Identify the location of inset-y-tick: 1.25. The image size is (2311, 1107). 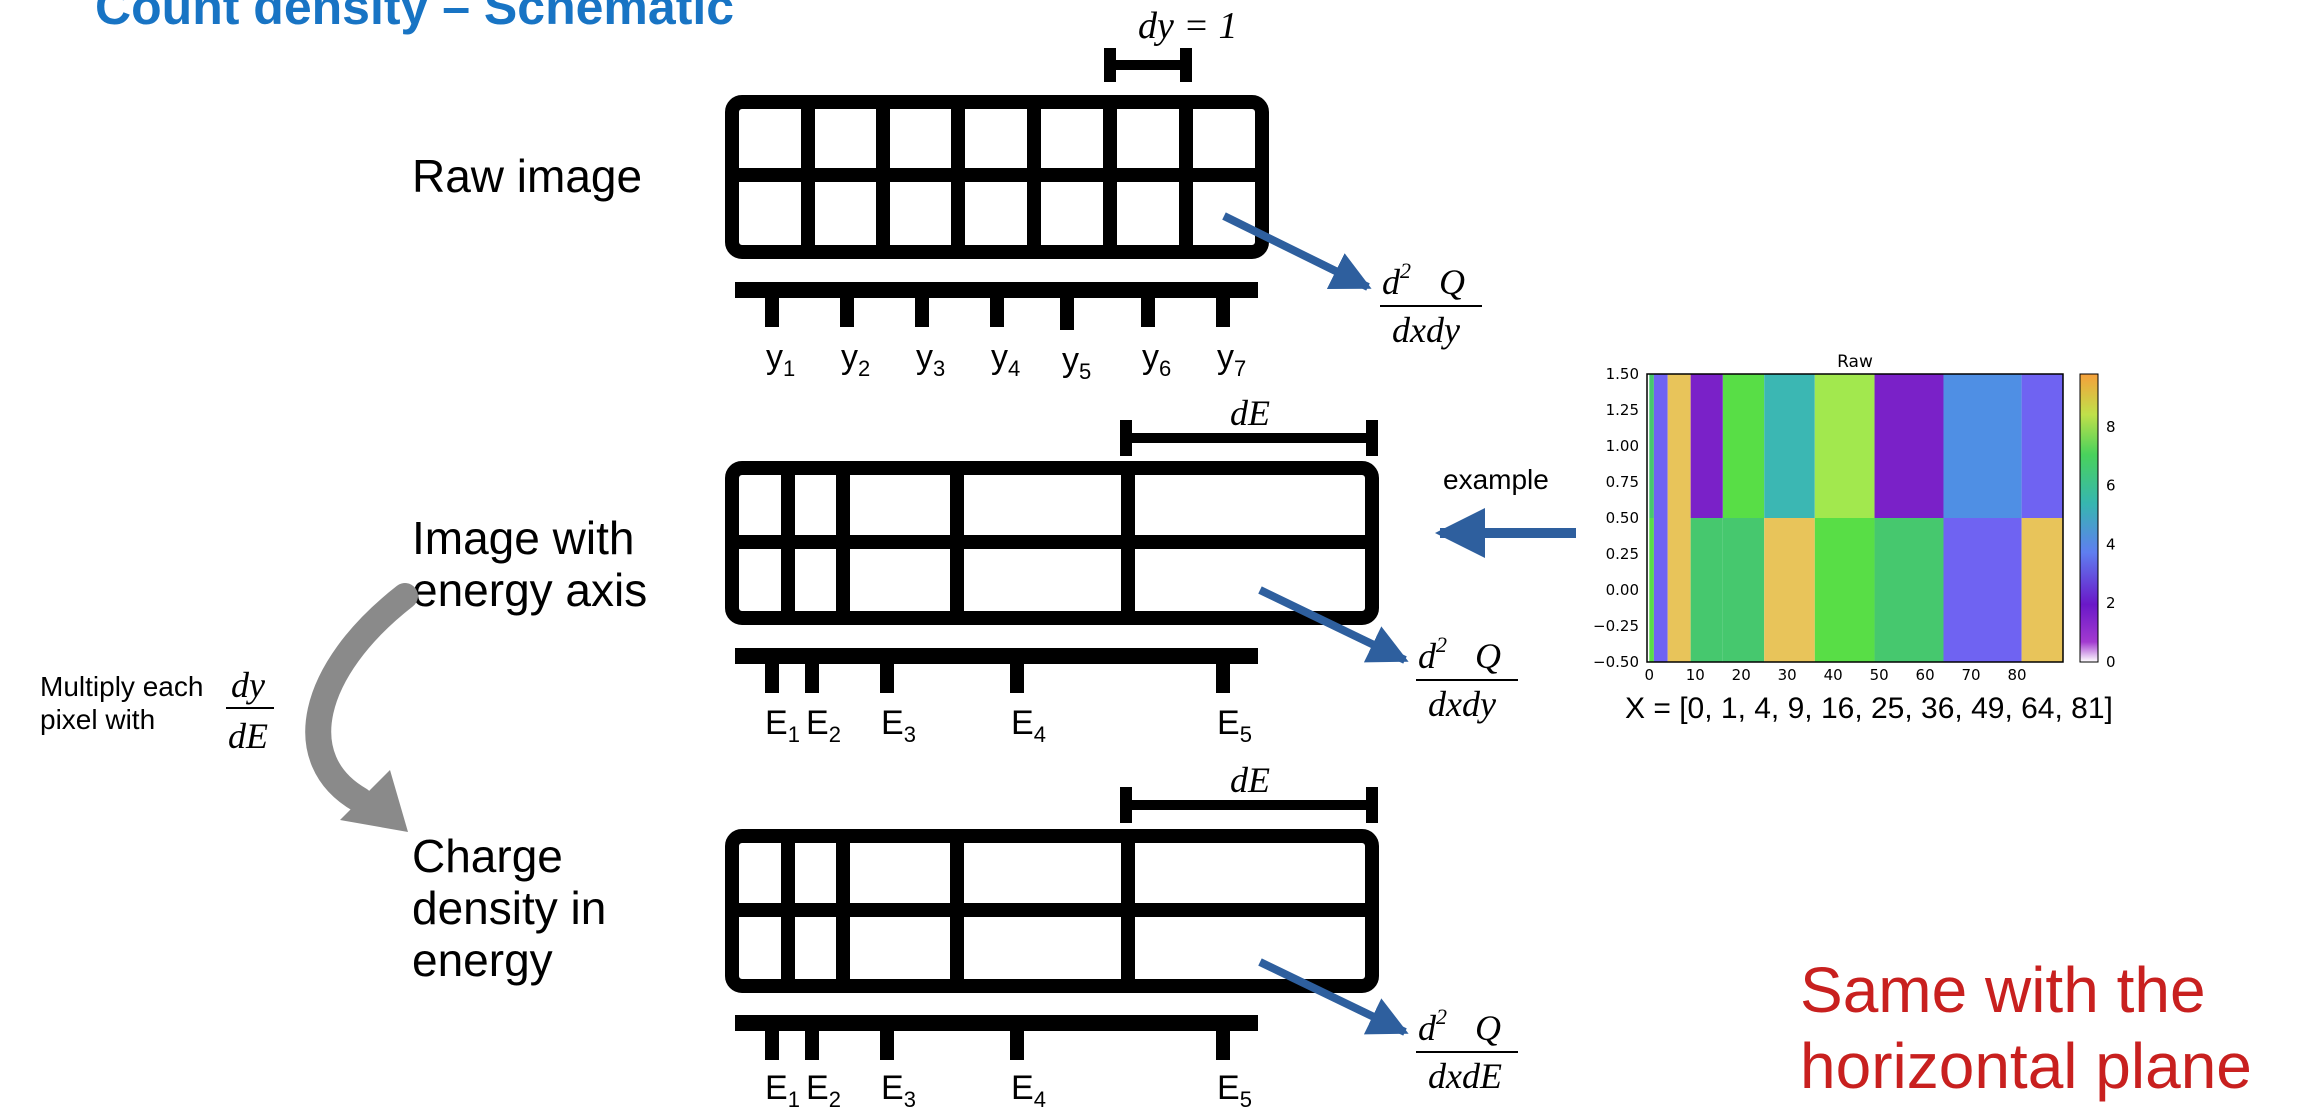
(1622, 410).